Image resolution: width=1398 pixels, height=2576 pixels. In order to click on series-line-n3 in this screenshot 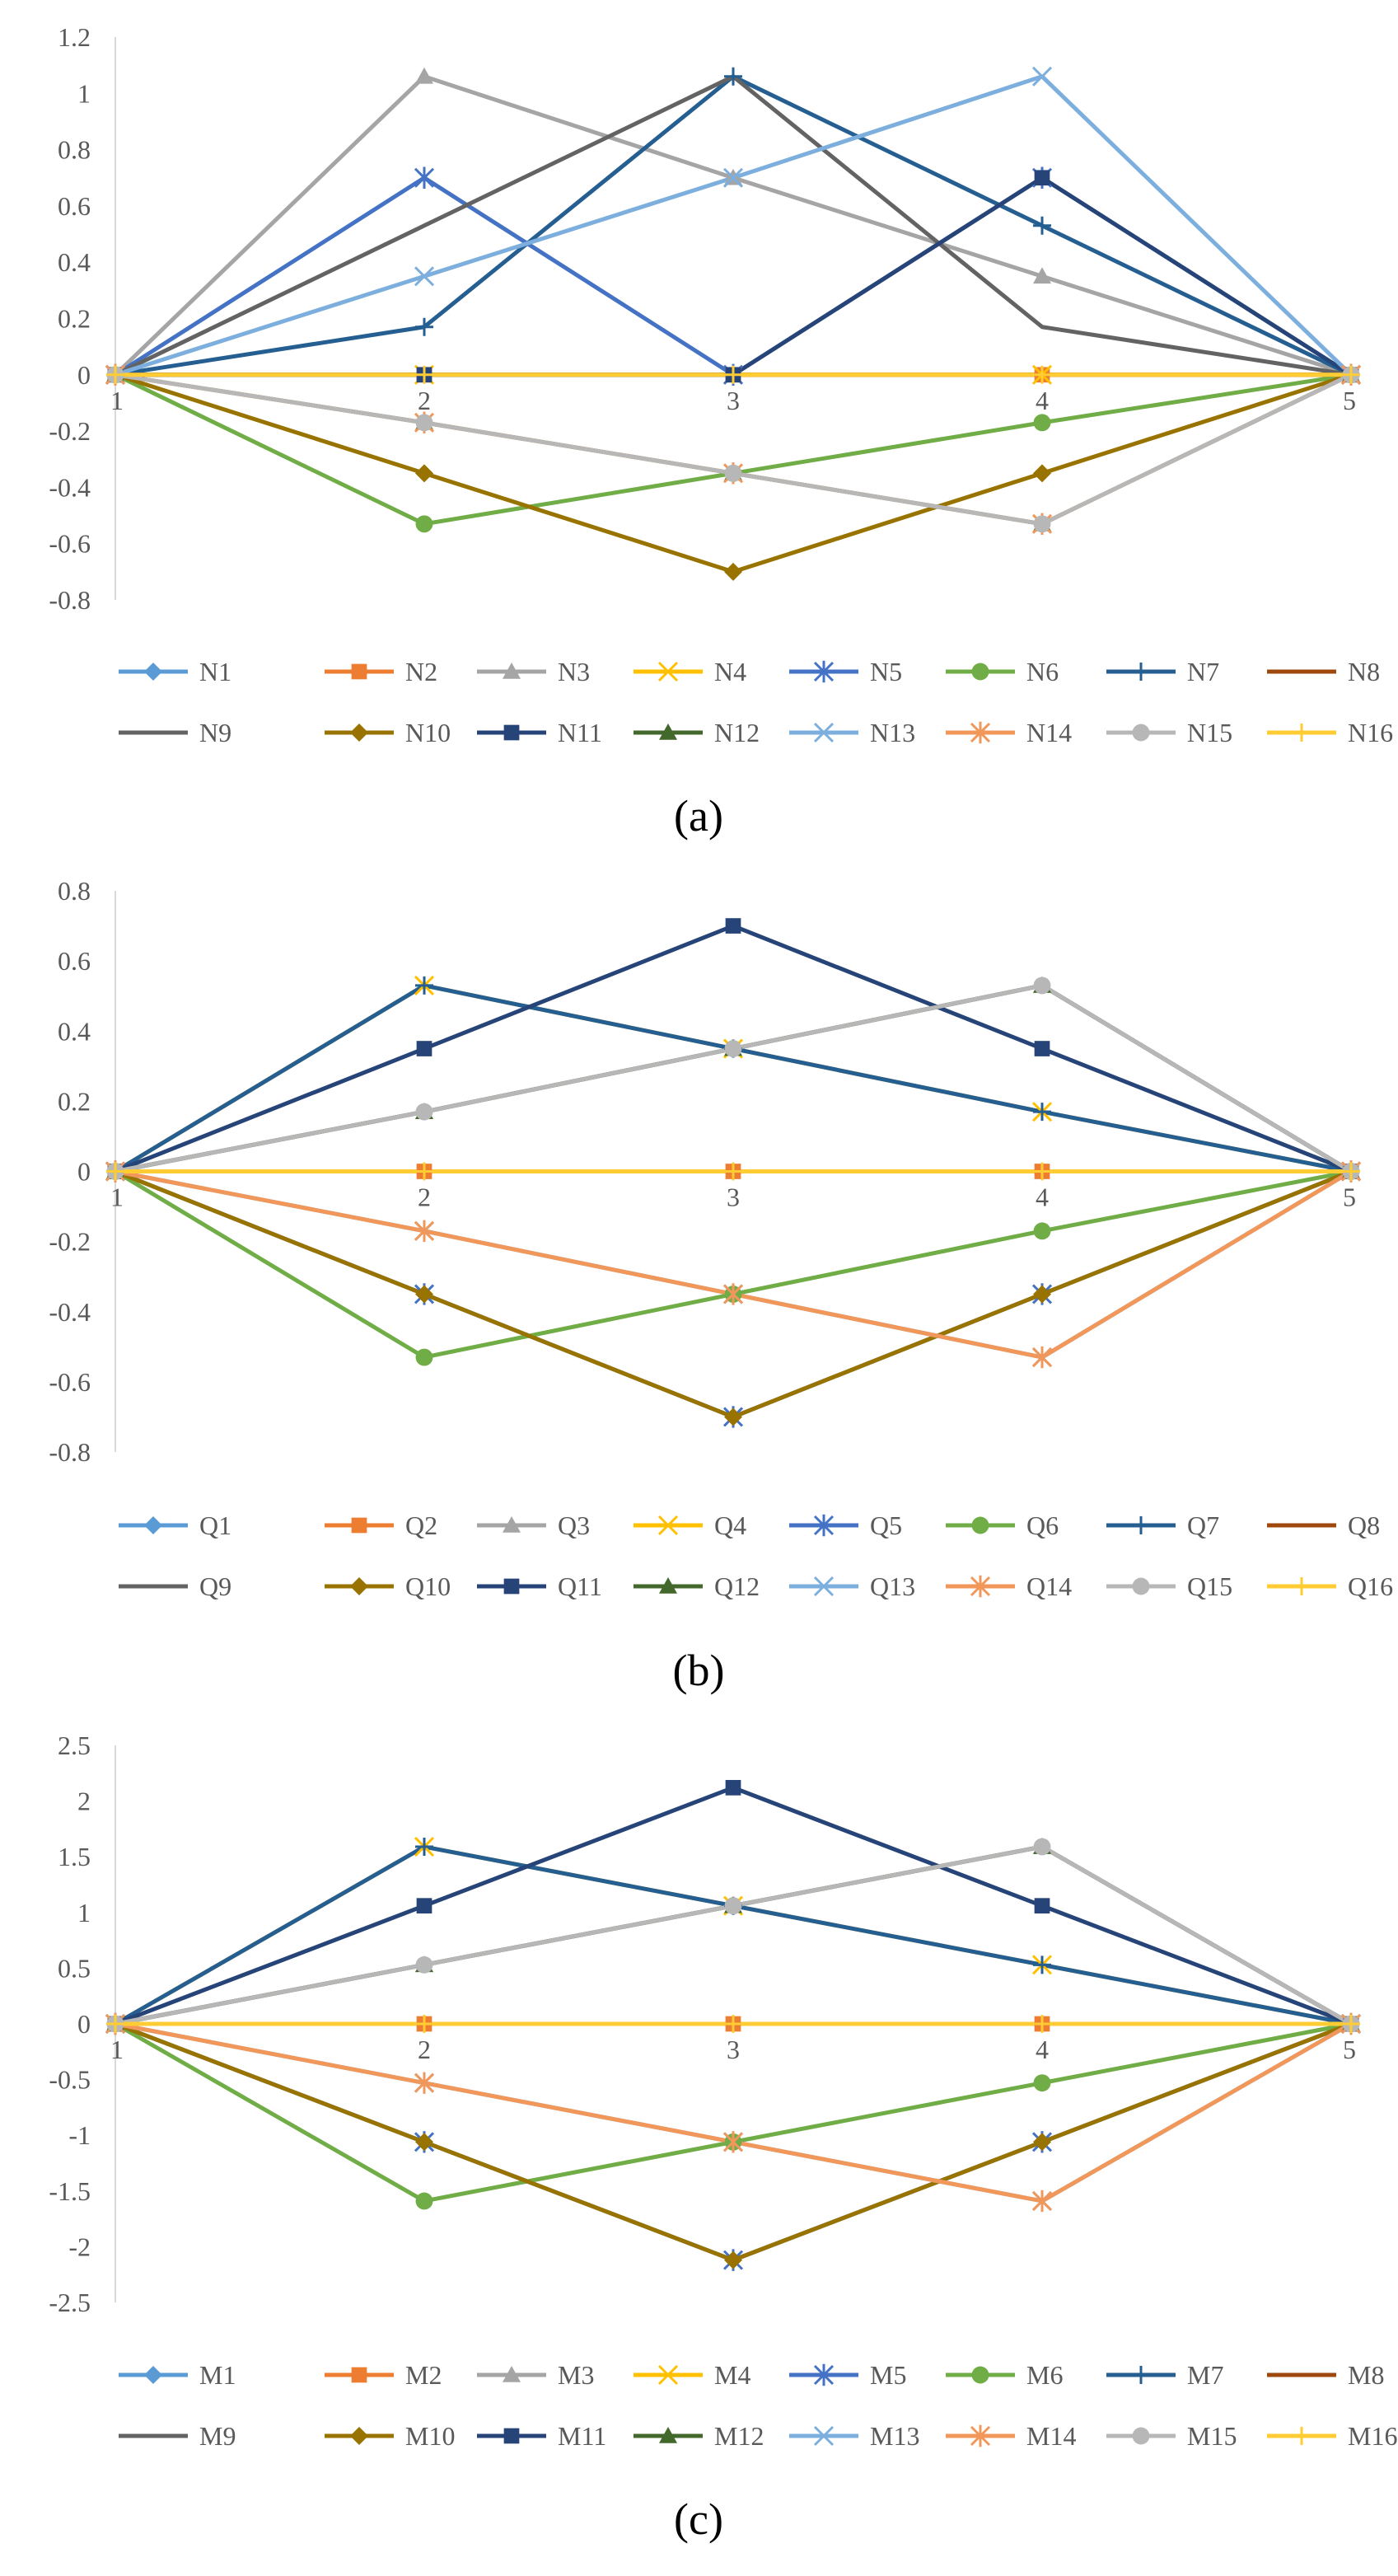, I will do `click(733, 225)`.